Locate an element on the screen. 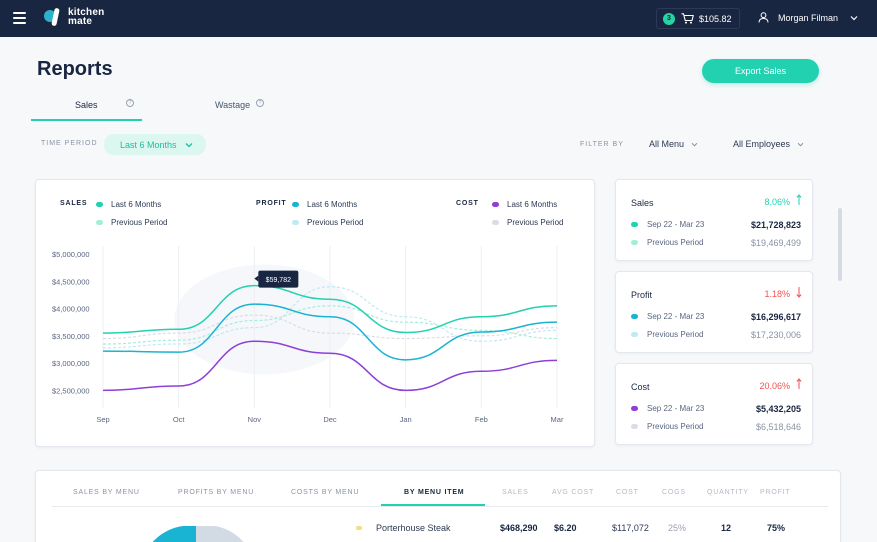 The image size is (877, 542). cell-cogs: 25% is located at coordinates (677, 528).